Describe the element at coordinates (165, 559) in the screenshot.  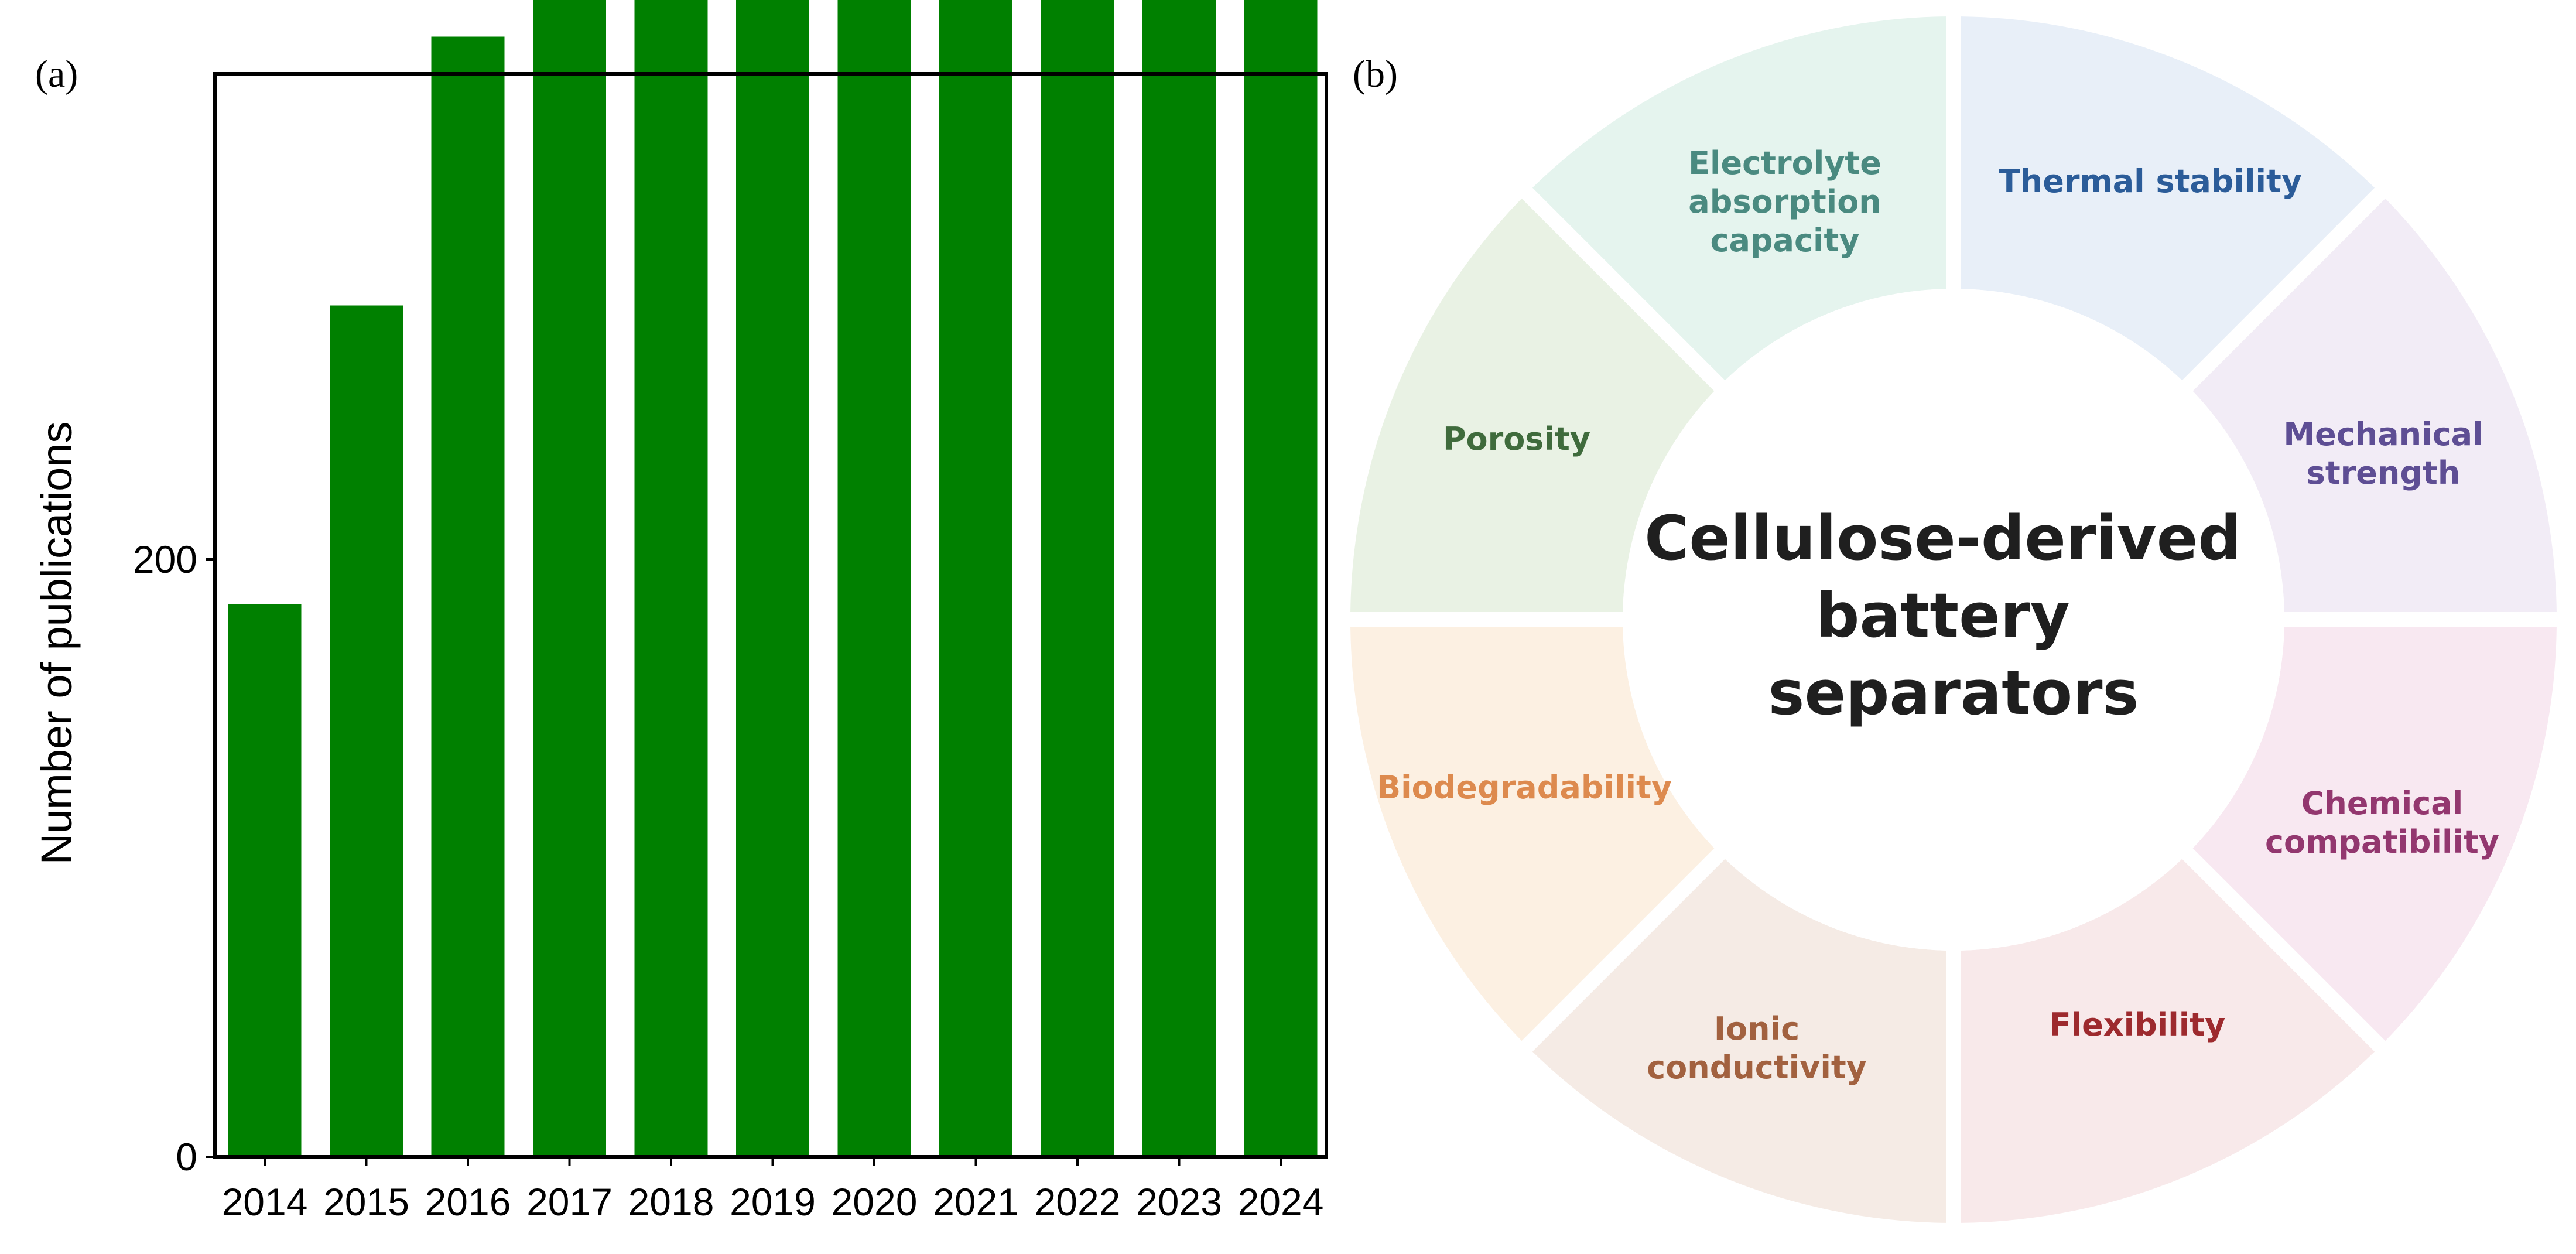
I see `y-tick-label-200: 200` at that location.